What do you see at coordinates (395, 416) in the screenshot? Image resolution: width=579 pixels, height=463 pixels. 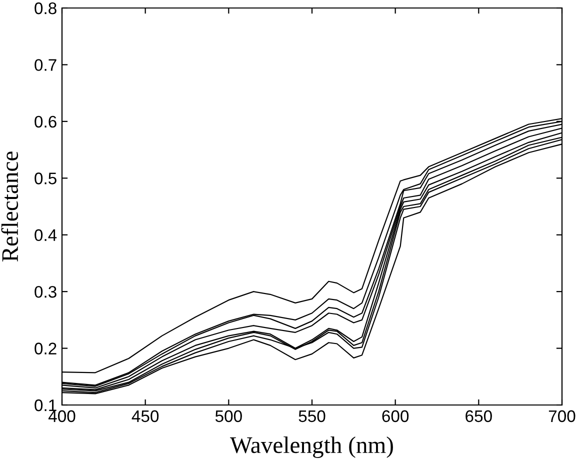 I see `x-tick-label: 600` at bounding box center [395, 416].